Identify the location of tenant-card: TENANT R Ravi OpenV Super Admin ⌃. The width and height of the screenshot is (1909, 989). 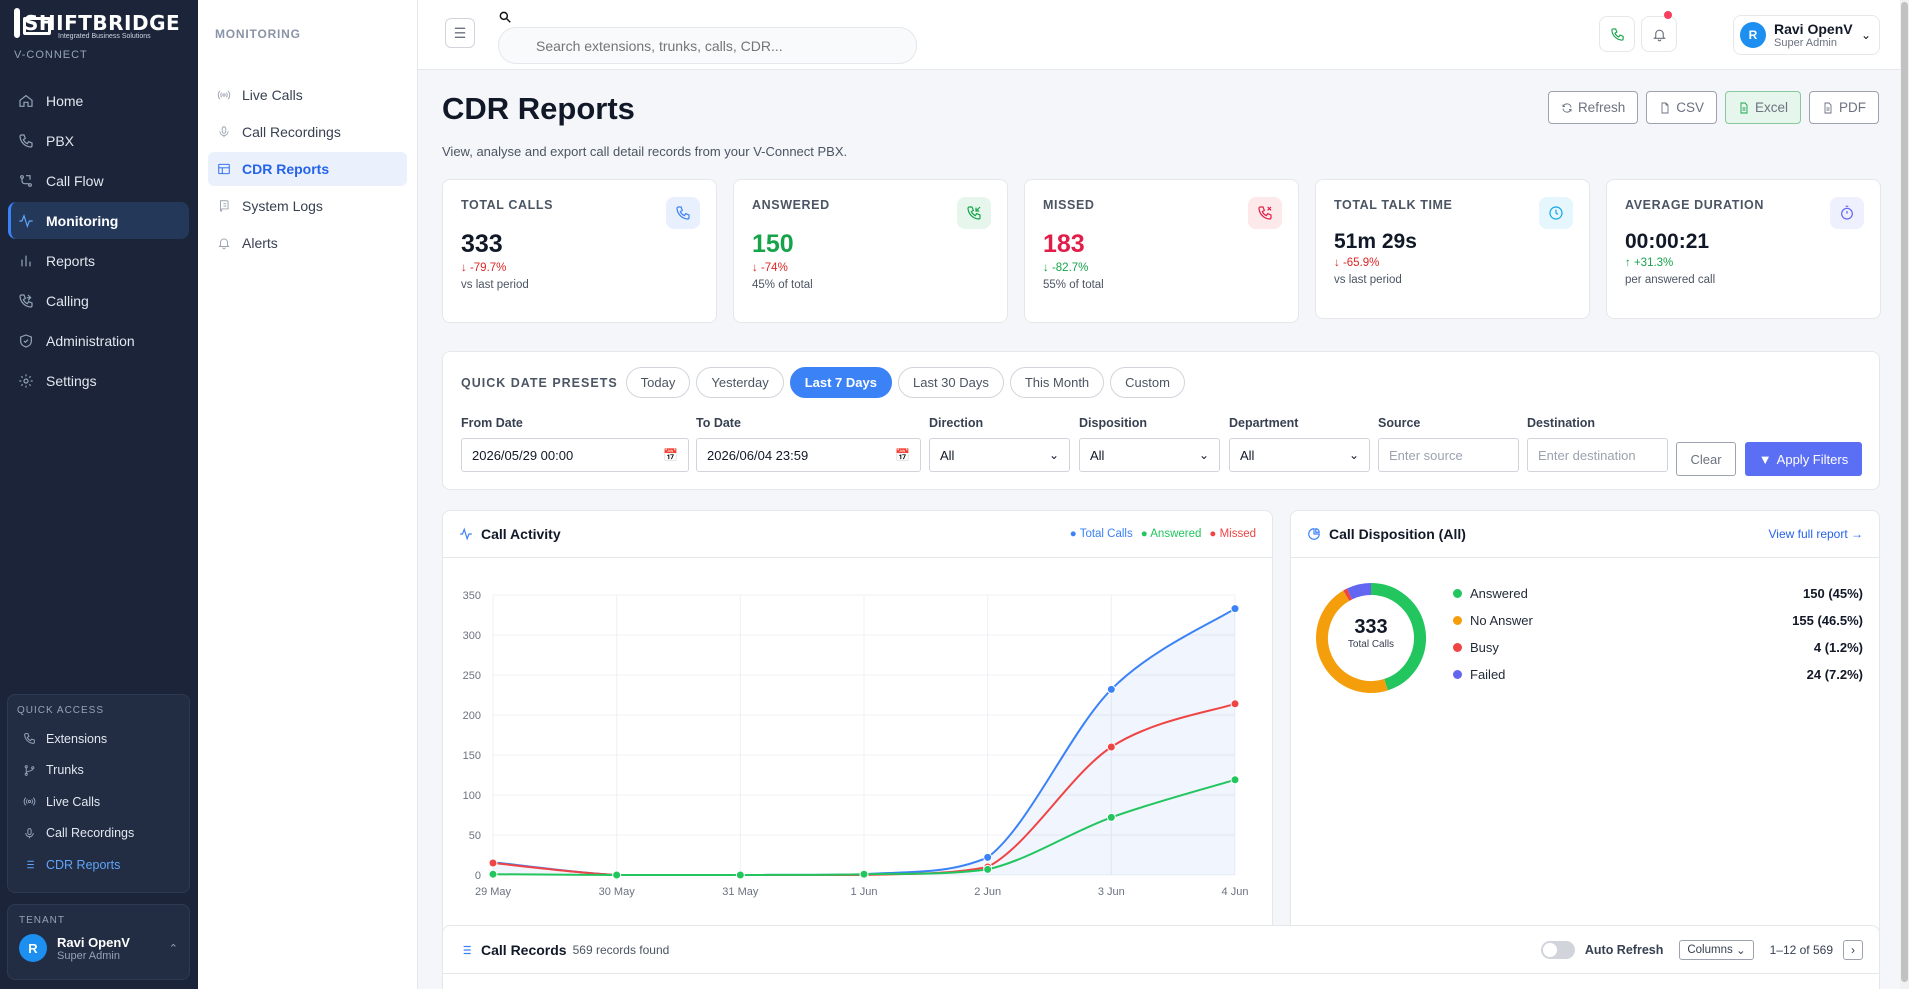
(98, 942).